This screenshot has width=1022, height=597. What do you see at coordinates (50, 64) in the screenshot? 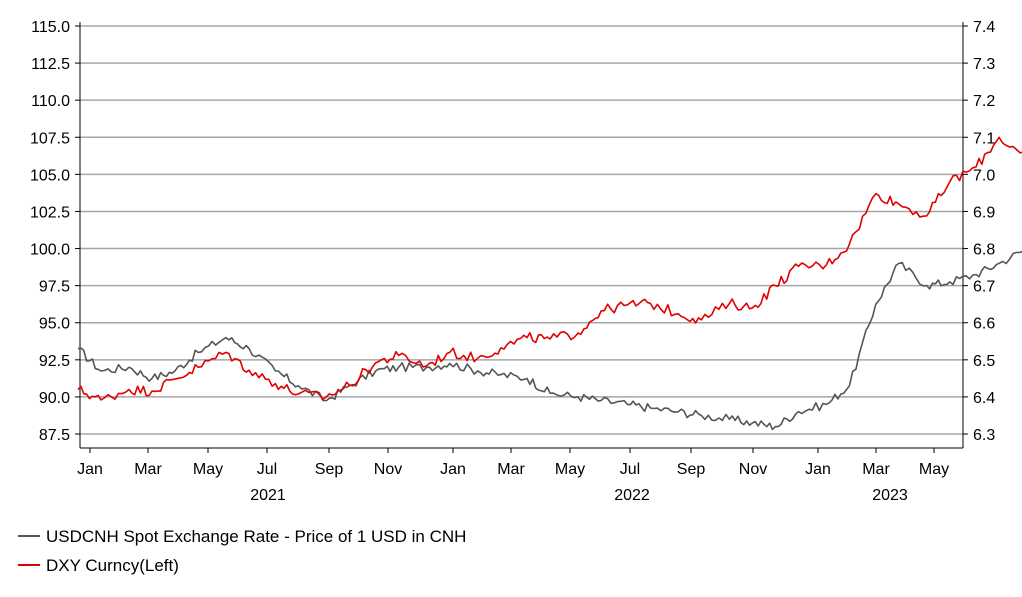
I see `left-tick-label: 112.5` at bounding box center [50, 64].